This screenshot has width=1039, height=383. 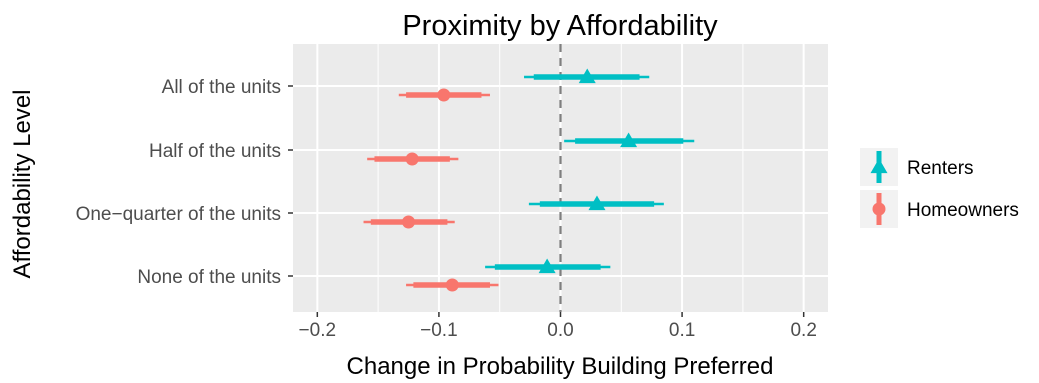 What do you see at coordinates (560, 366) in the screenshot?
I see `x-axis-title: Change in Probability Building Preferred` at bounding box center [560, 366].